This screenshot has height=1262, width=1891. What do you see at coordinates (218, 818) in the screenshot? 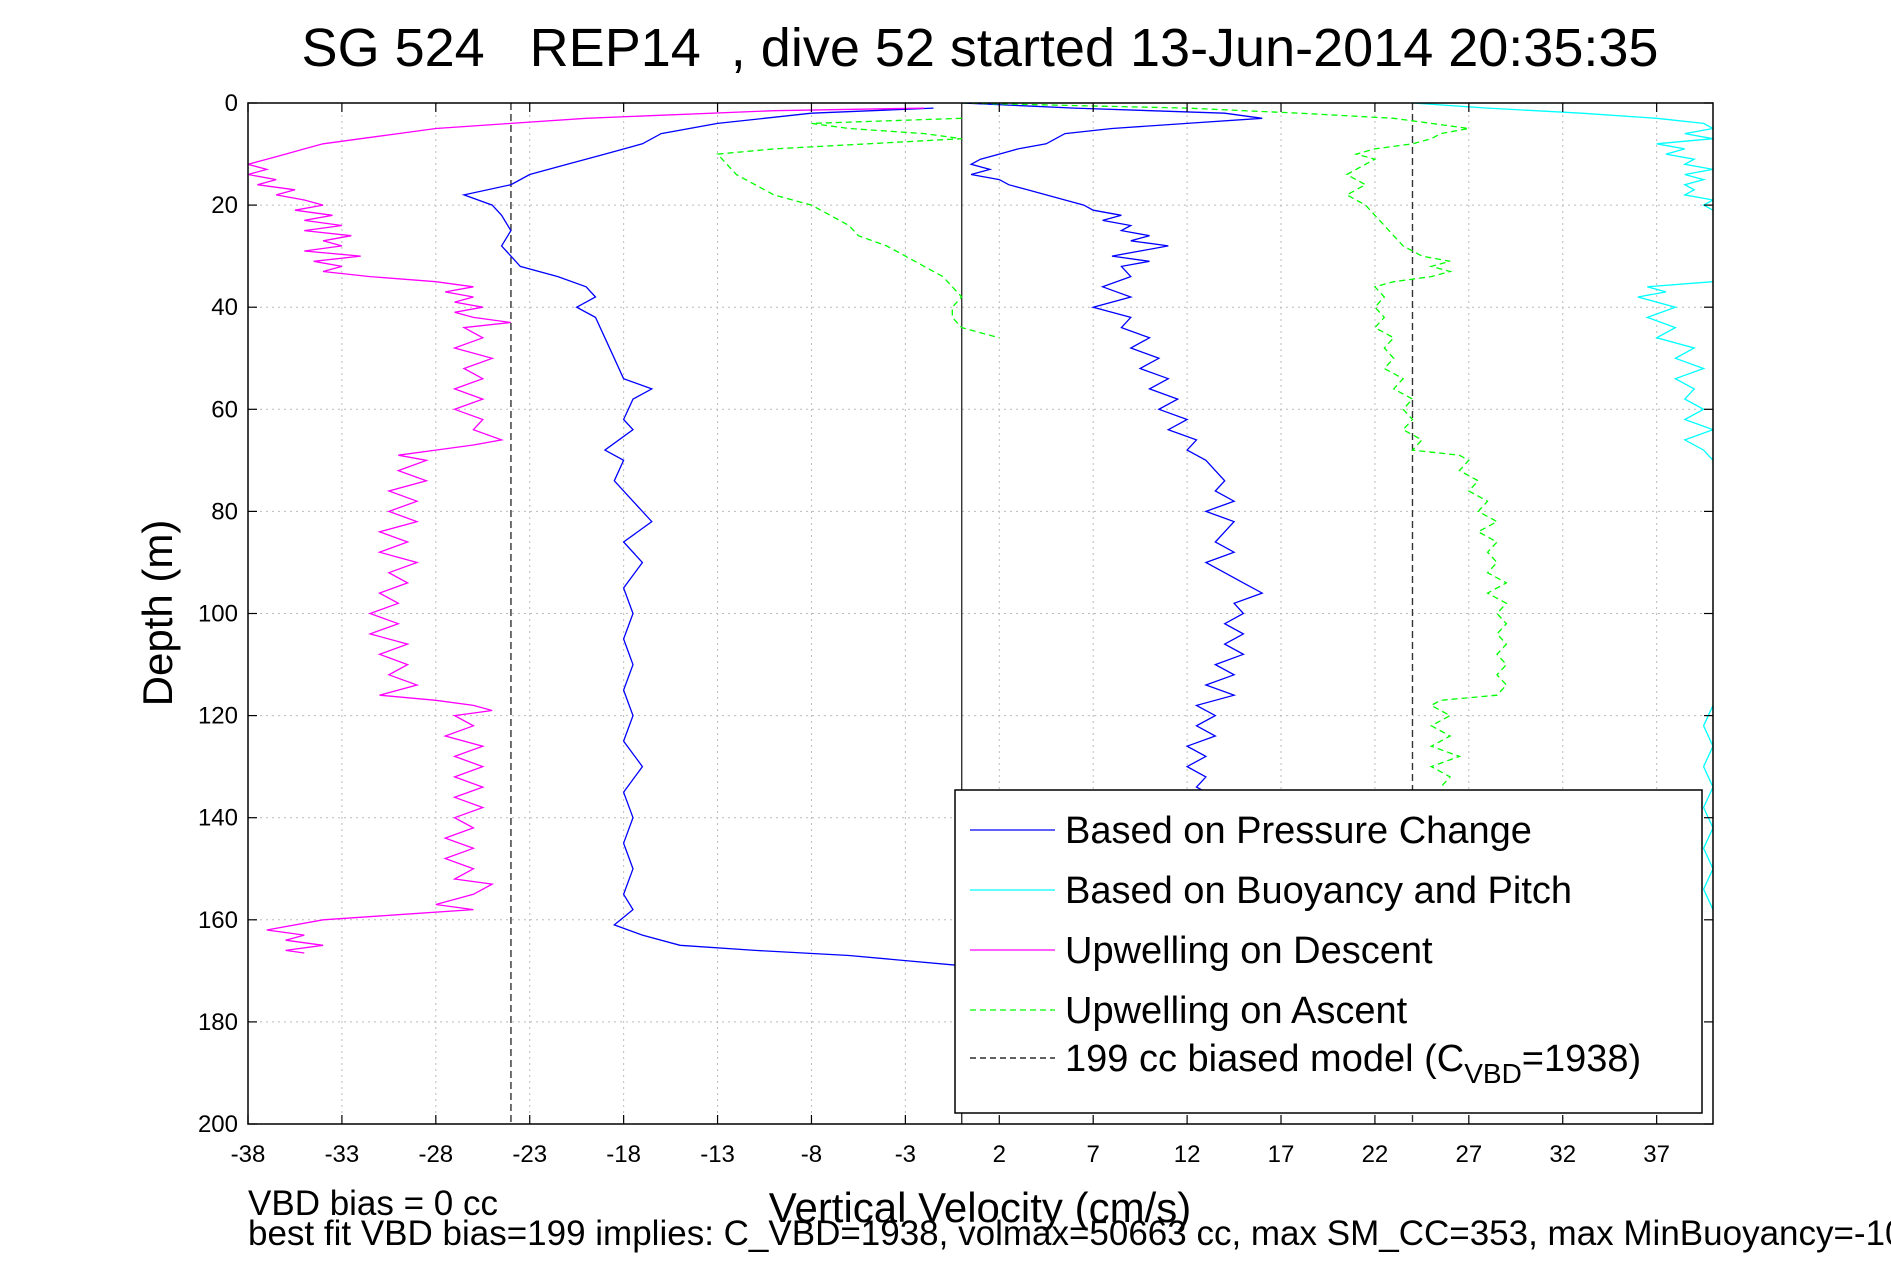
I see `y-tick-label: 140` at bounding box center [218, 818].